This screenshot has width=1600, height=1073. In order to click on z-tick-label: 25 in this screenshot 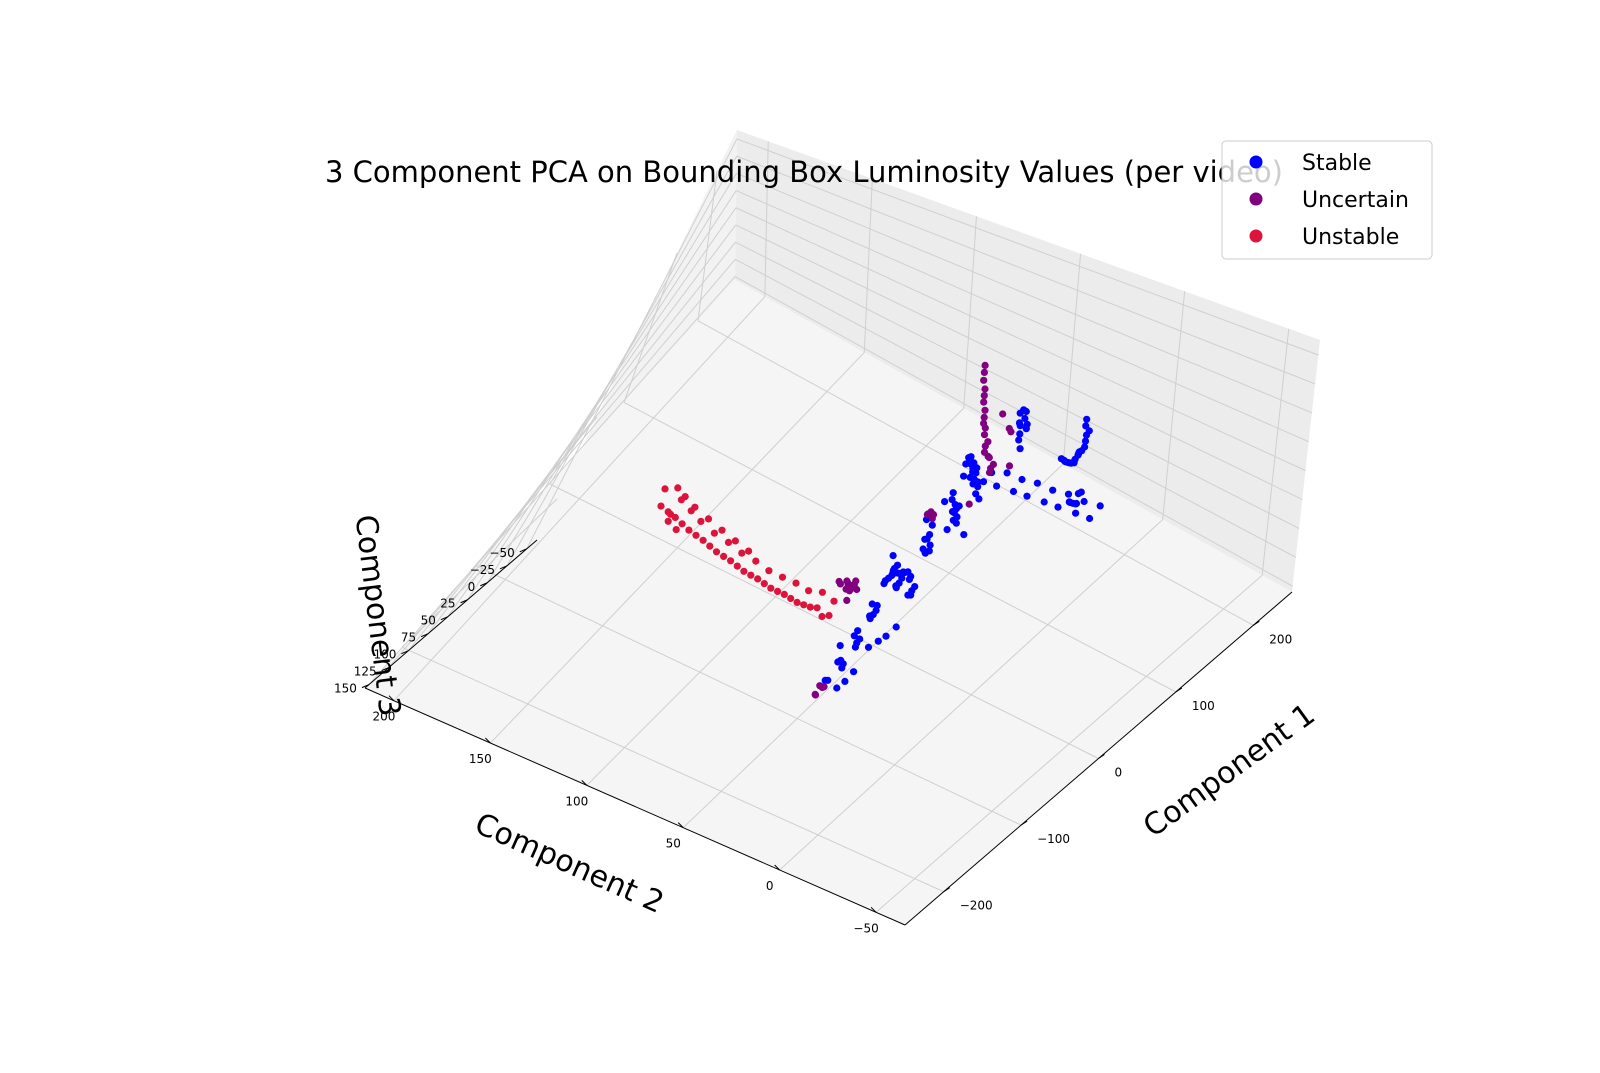, I will do `click(447, 604)`.